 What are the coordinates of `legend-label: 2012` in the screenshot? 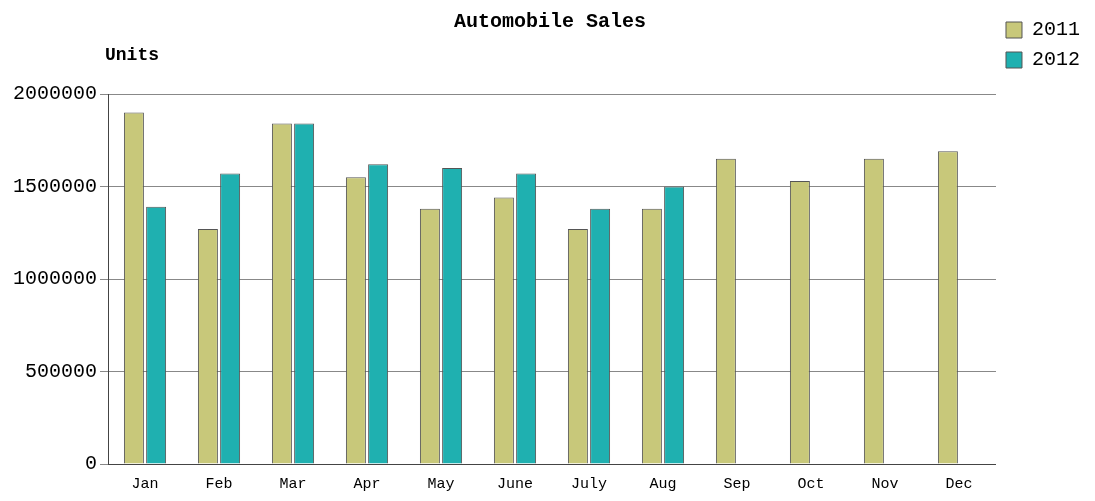 It's located at (1056, 60).